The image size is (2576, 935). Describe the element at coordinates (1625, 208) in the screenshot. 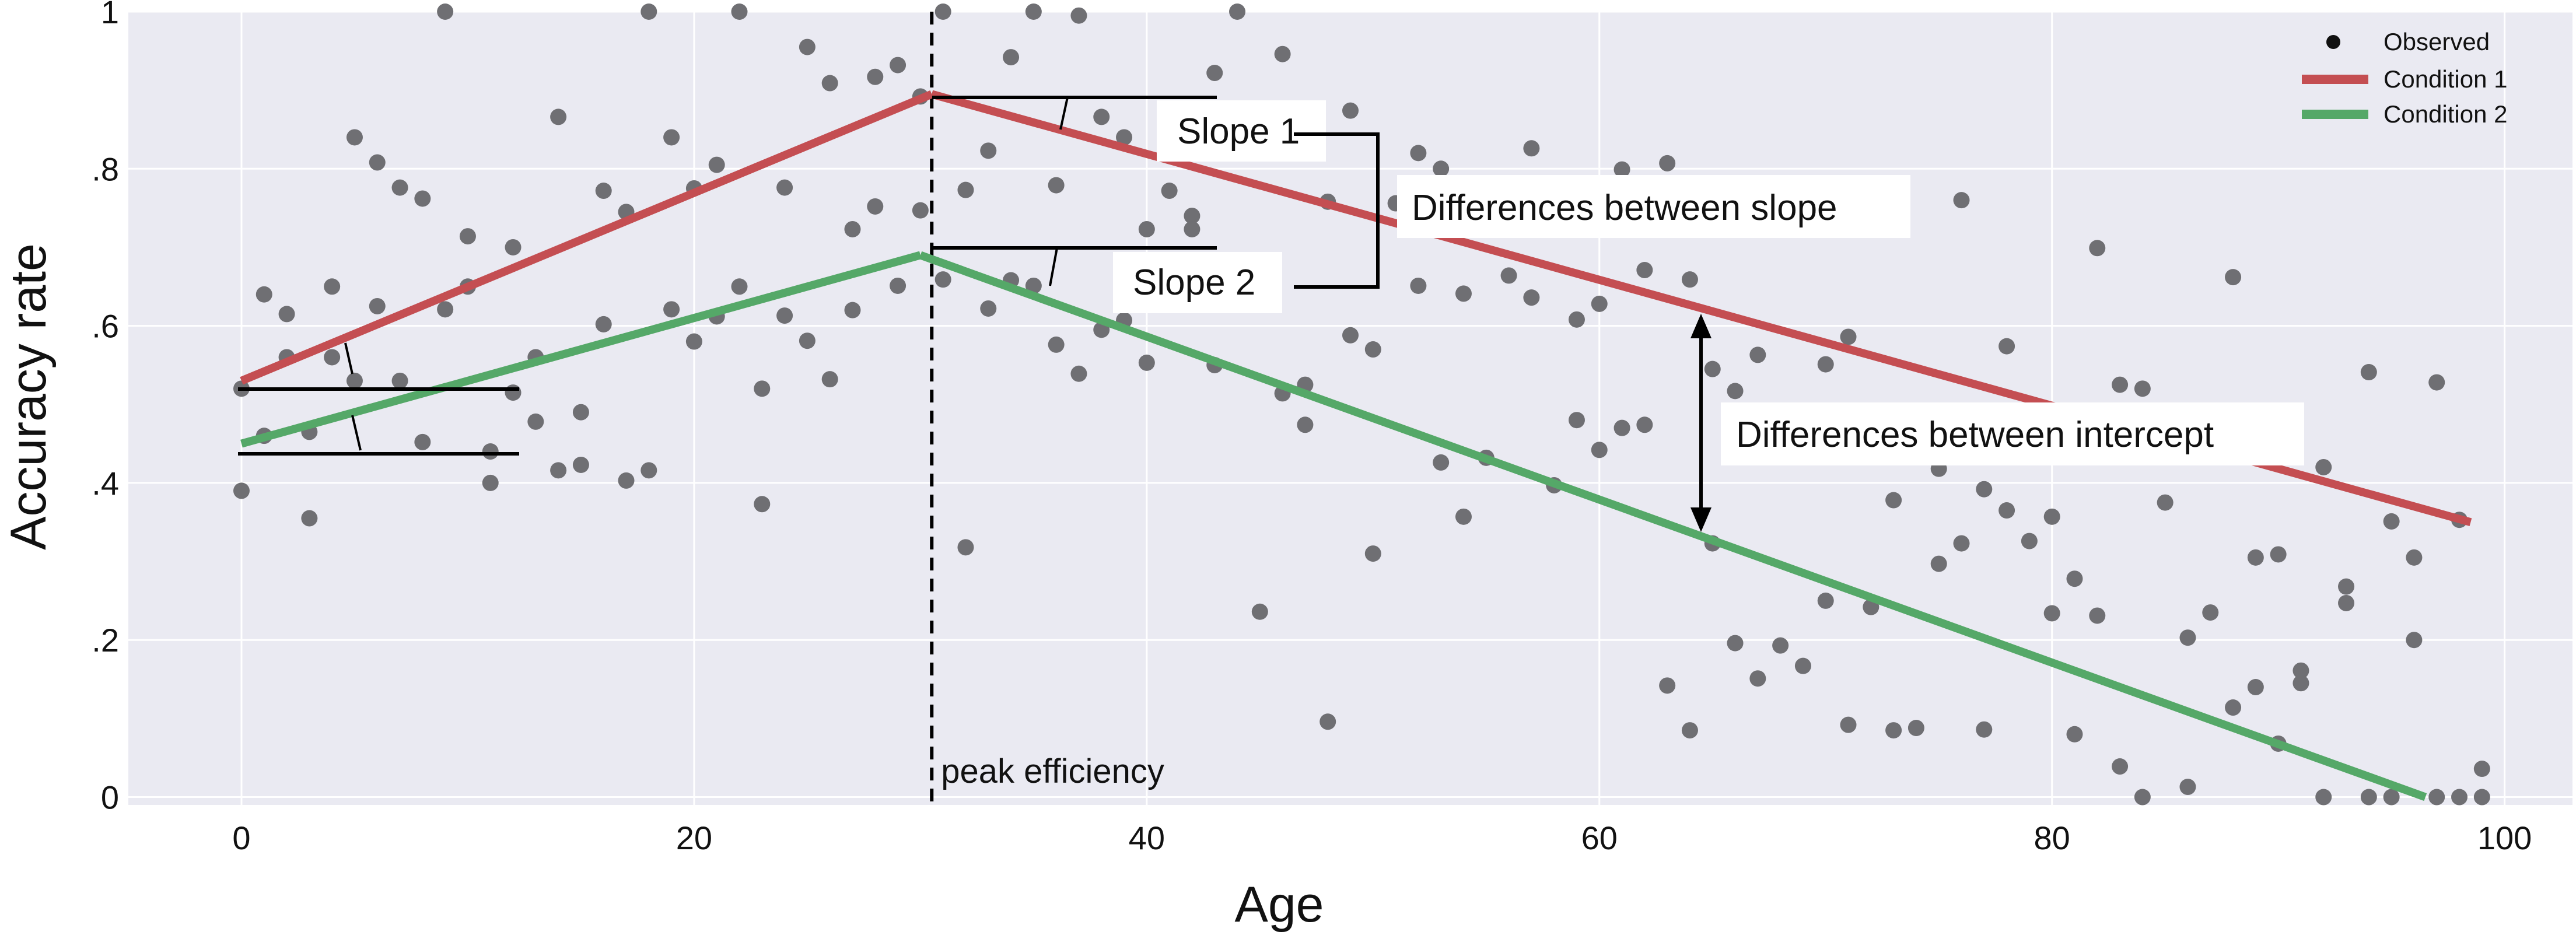

I see `slope-diff-label: Differences between slope` at that location.